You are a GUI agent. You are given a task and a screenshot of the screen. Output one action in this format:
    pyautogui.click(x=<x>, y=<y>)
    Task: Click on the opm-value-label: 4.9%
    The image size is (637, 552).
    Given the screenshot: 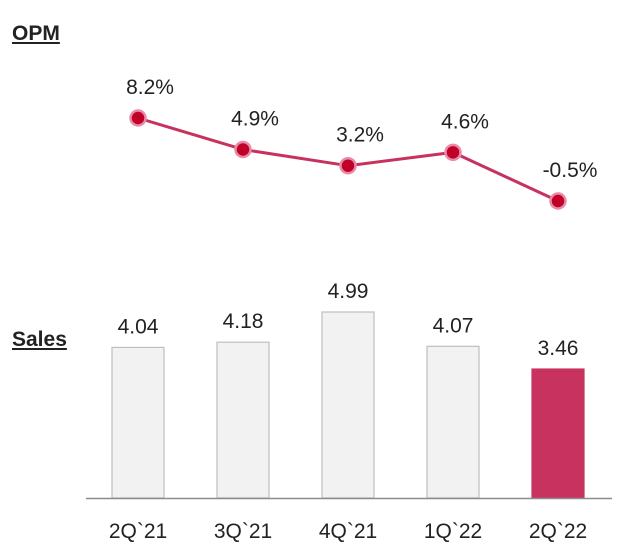 What is the action you would take?
    pyautogui.click(x=255, y=118)
    